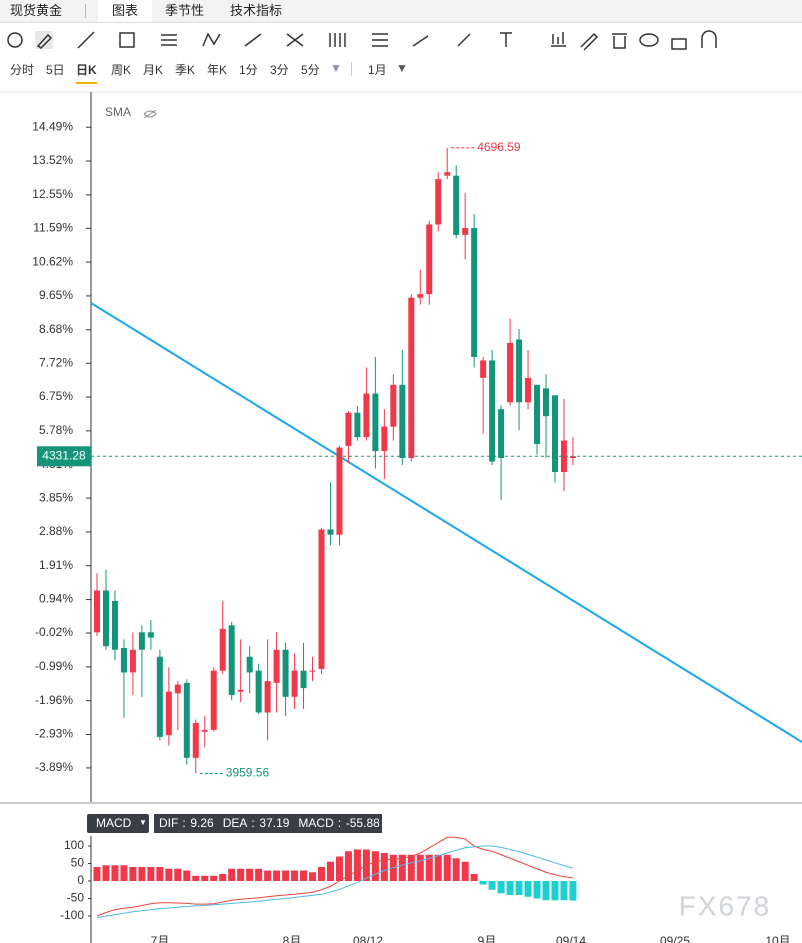 This screenshot has width=802, height=943. What do you see at coordinates (72, 915) in the screenshot?
I see `macd-tick-label: -100` at bounding box center [72, 915].